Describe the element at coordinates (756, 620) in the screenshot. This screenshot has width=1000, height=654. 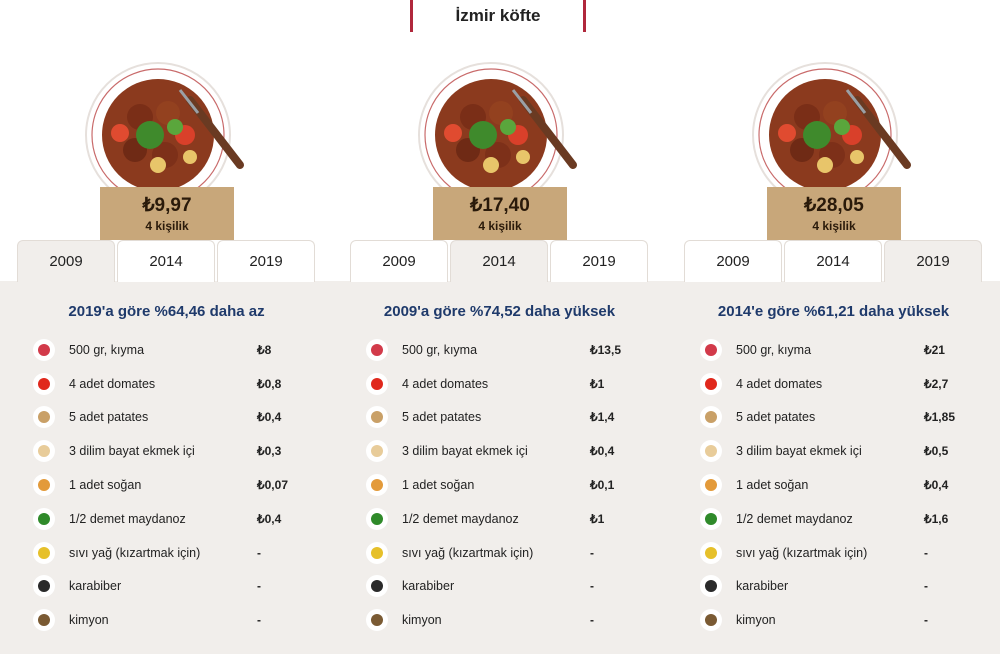
I see `ingredient-name: kimyon` at that location.